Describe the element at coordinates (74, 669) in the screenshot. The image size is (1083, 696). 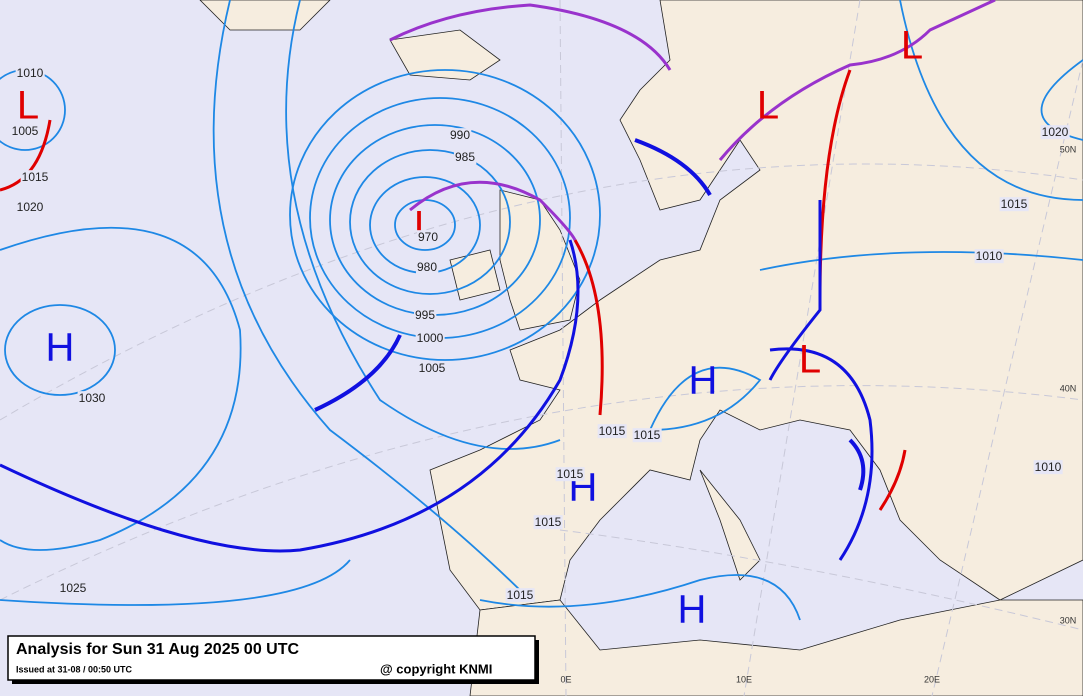
I see `caption-issued: Issued at 31-08 / 00:50 UTC` at that location.